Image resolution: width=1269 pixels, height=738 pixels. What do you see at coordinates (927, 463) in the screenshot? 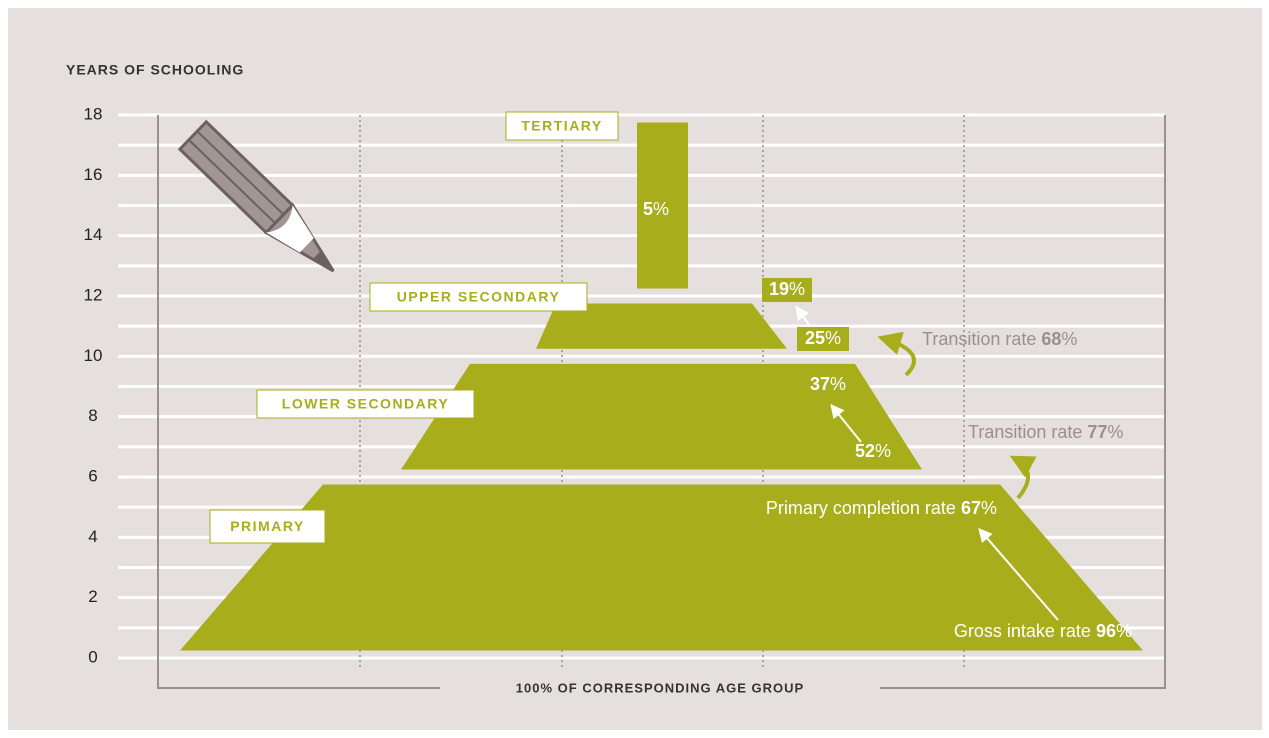
I see `arrows` at bounding box center [927, 463].